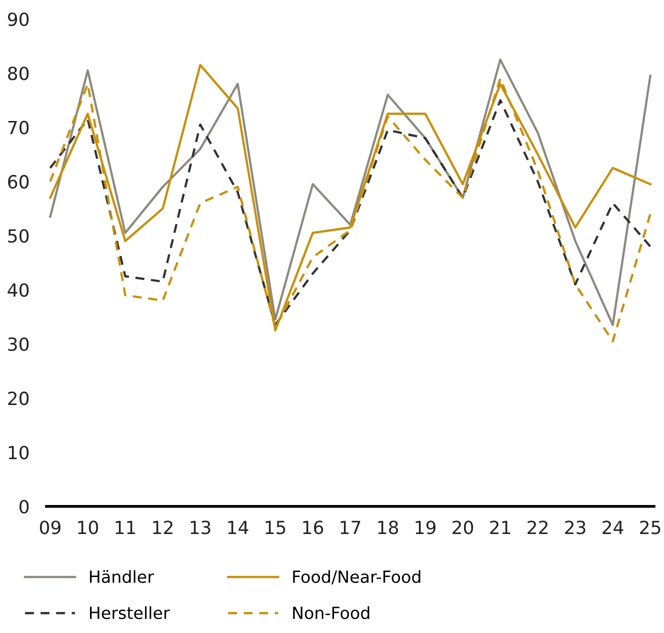 This screenshot has width=664, height=633. What do you see at coordinates (276, 527) in the screenshot?
I see `x-tick-label: 15` at bounding box center [276, 527].